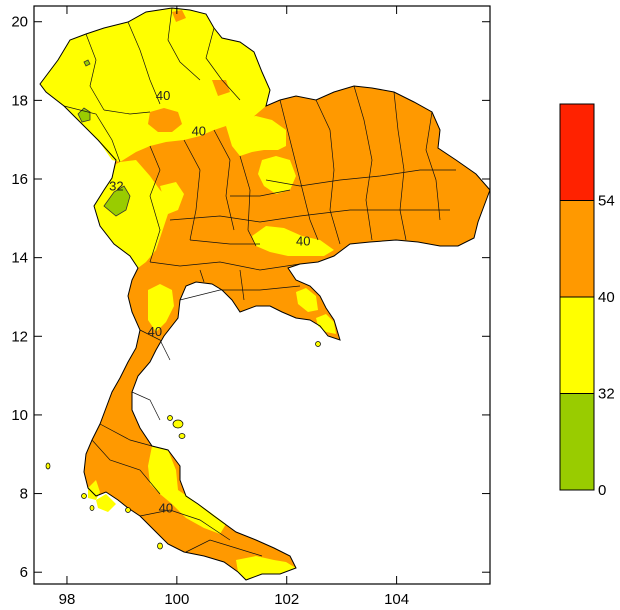 Image resolution: width=620 pixels, height=610 pixels. I want to click on legend-label-54: 54, so click(606, 201).